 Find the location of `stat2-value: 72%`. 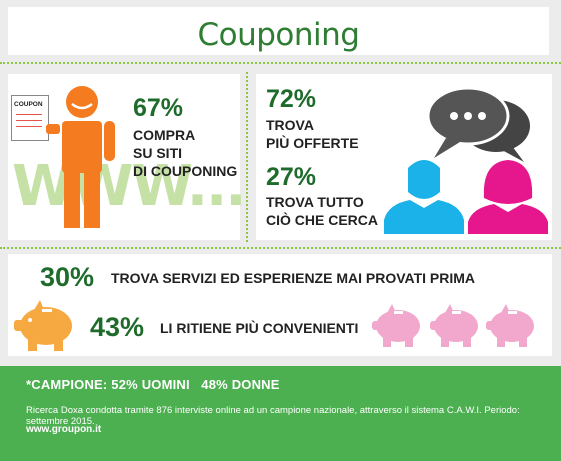

stat2-value: 72% is located at coordinates (291, 99).